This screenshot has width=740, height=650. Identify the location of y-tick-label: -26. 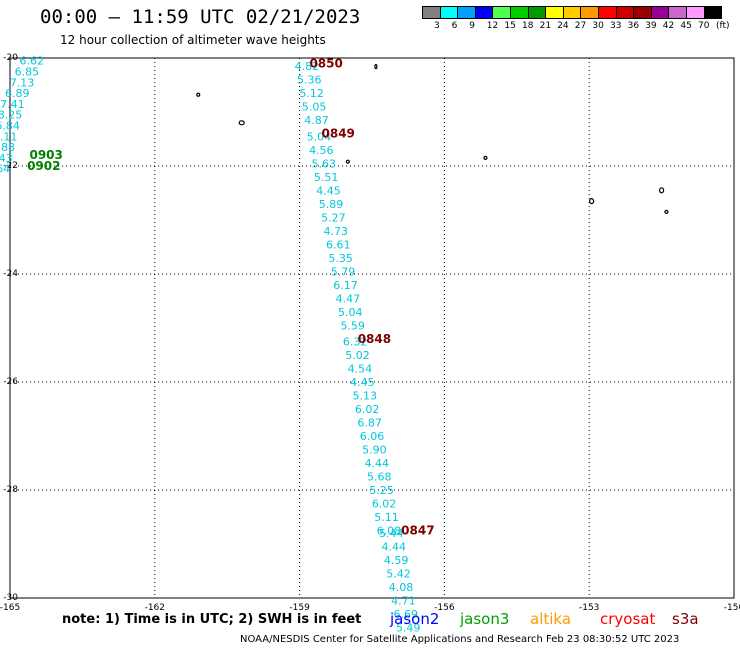
(10, 382).